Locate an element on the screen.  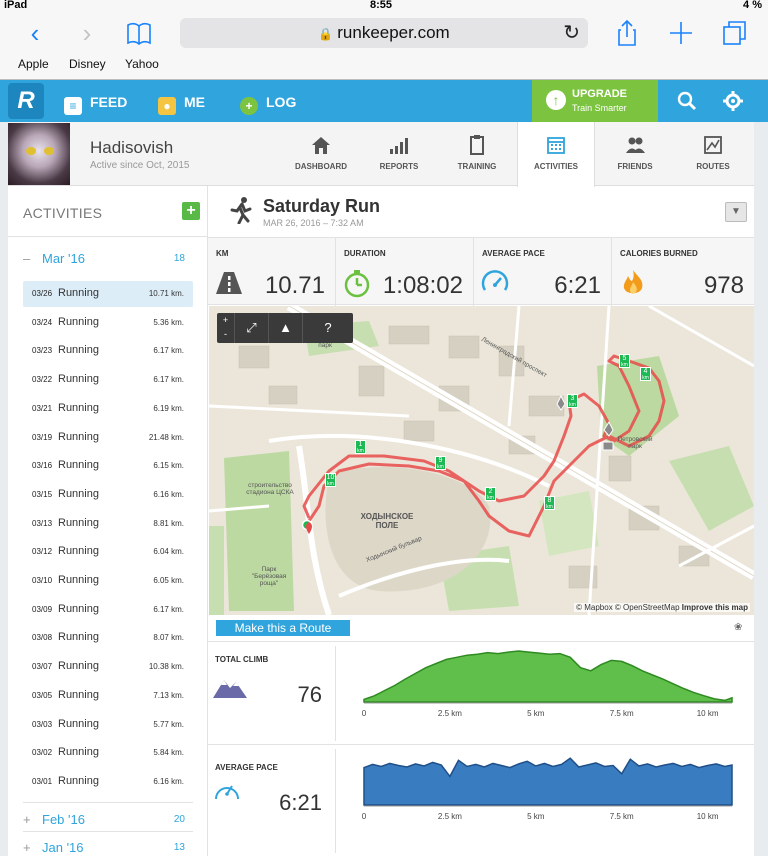
bookmark-apple: Apple is located at coordinates (33, 64).